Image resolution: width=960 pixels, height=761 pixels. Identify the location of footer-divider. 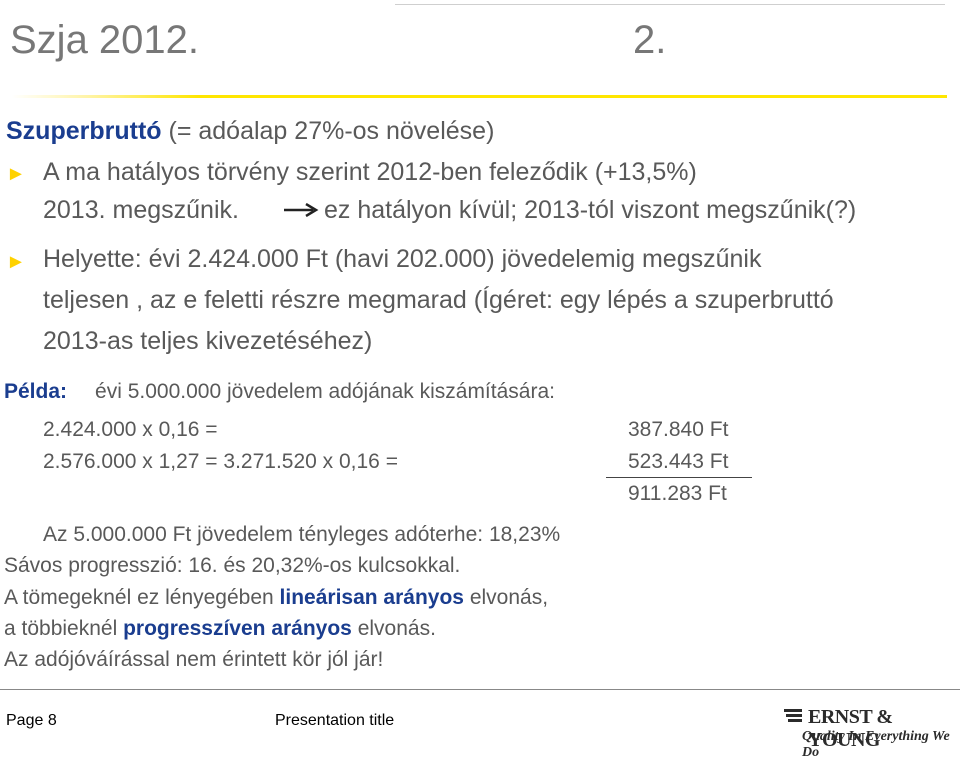
(480, 689).